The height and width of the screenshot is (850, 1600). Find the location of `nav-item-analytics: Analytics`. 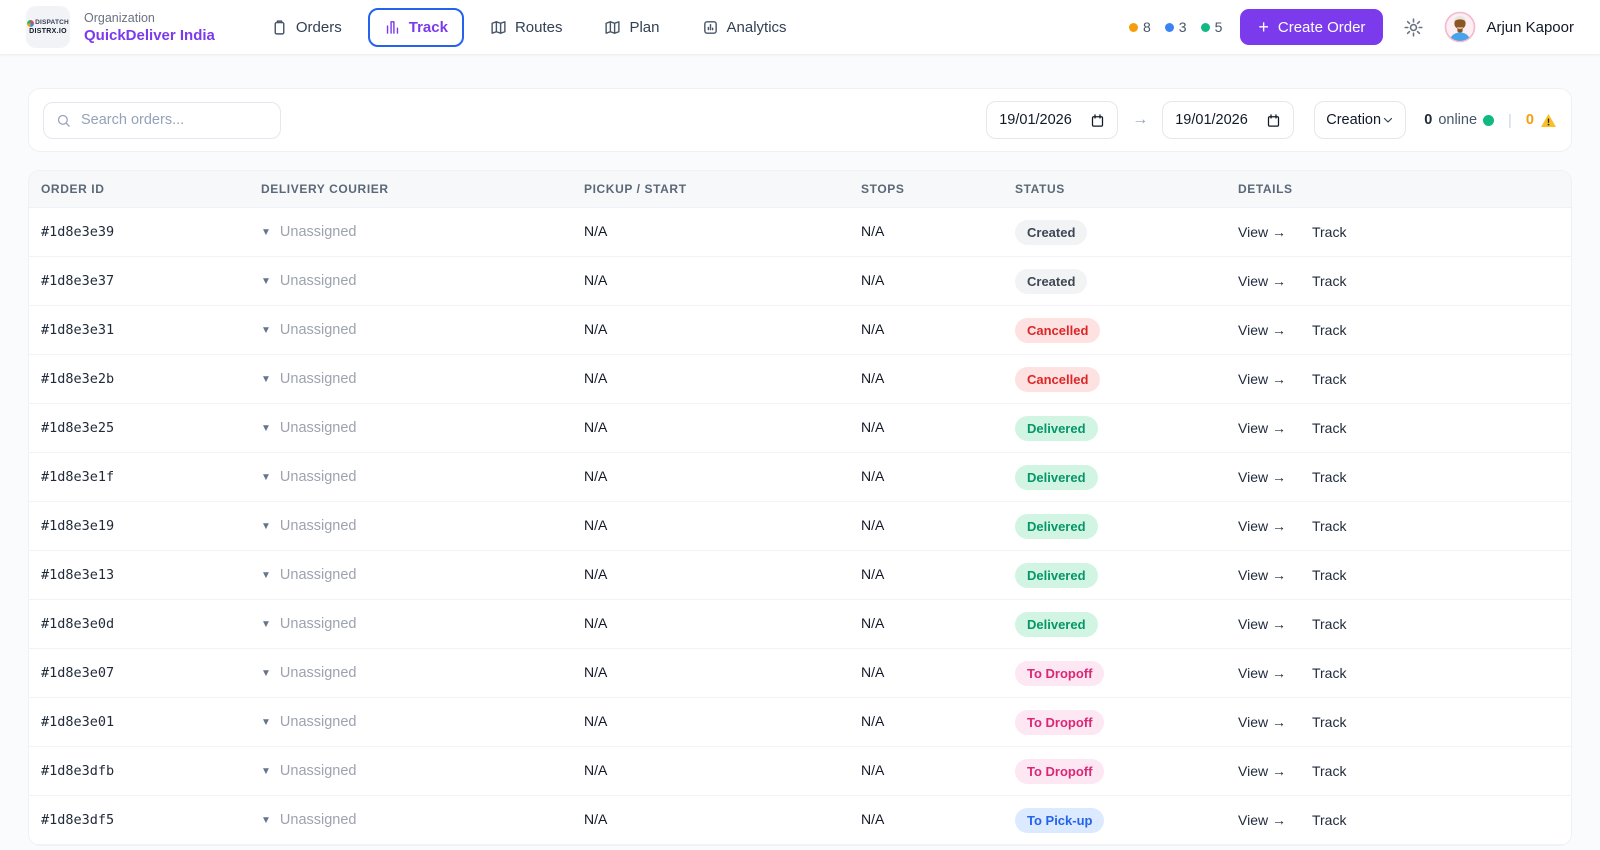

nav-item-analytics: Analytics is located at coordinates (744, 27).